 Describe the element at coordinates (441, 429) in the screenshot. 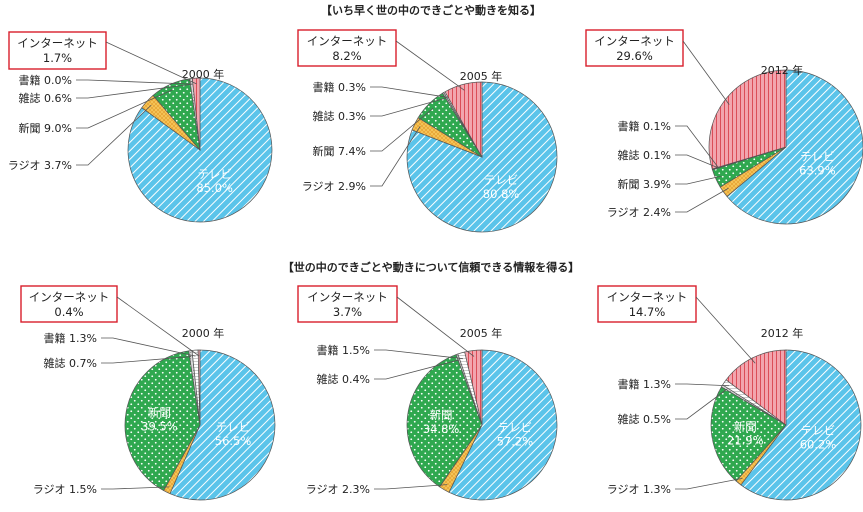

I see `slice-value-newspaper: 34.8%` at that location.